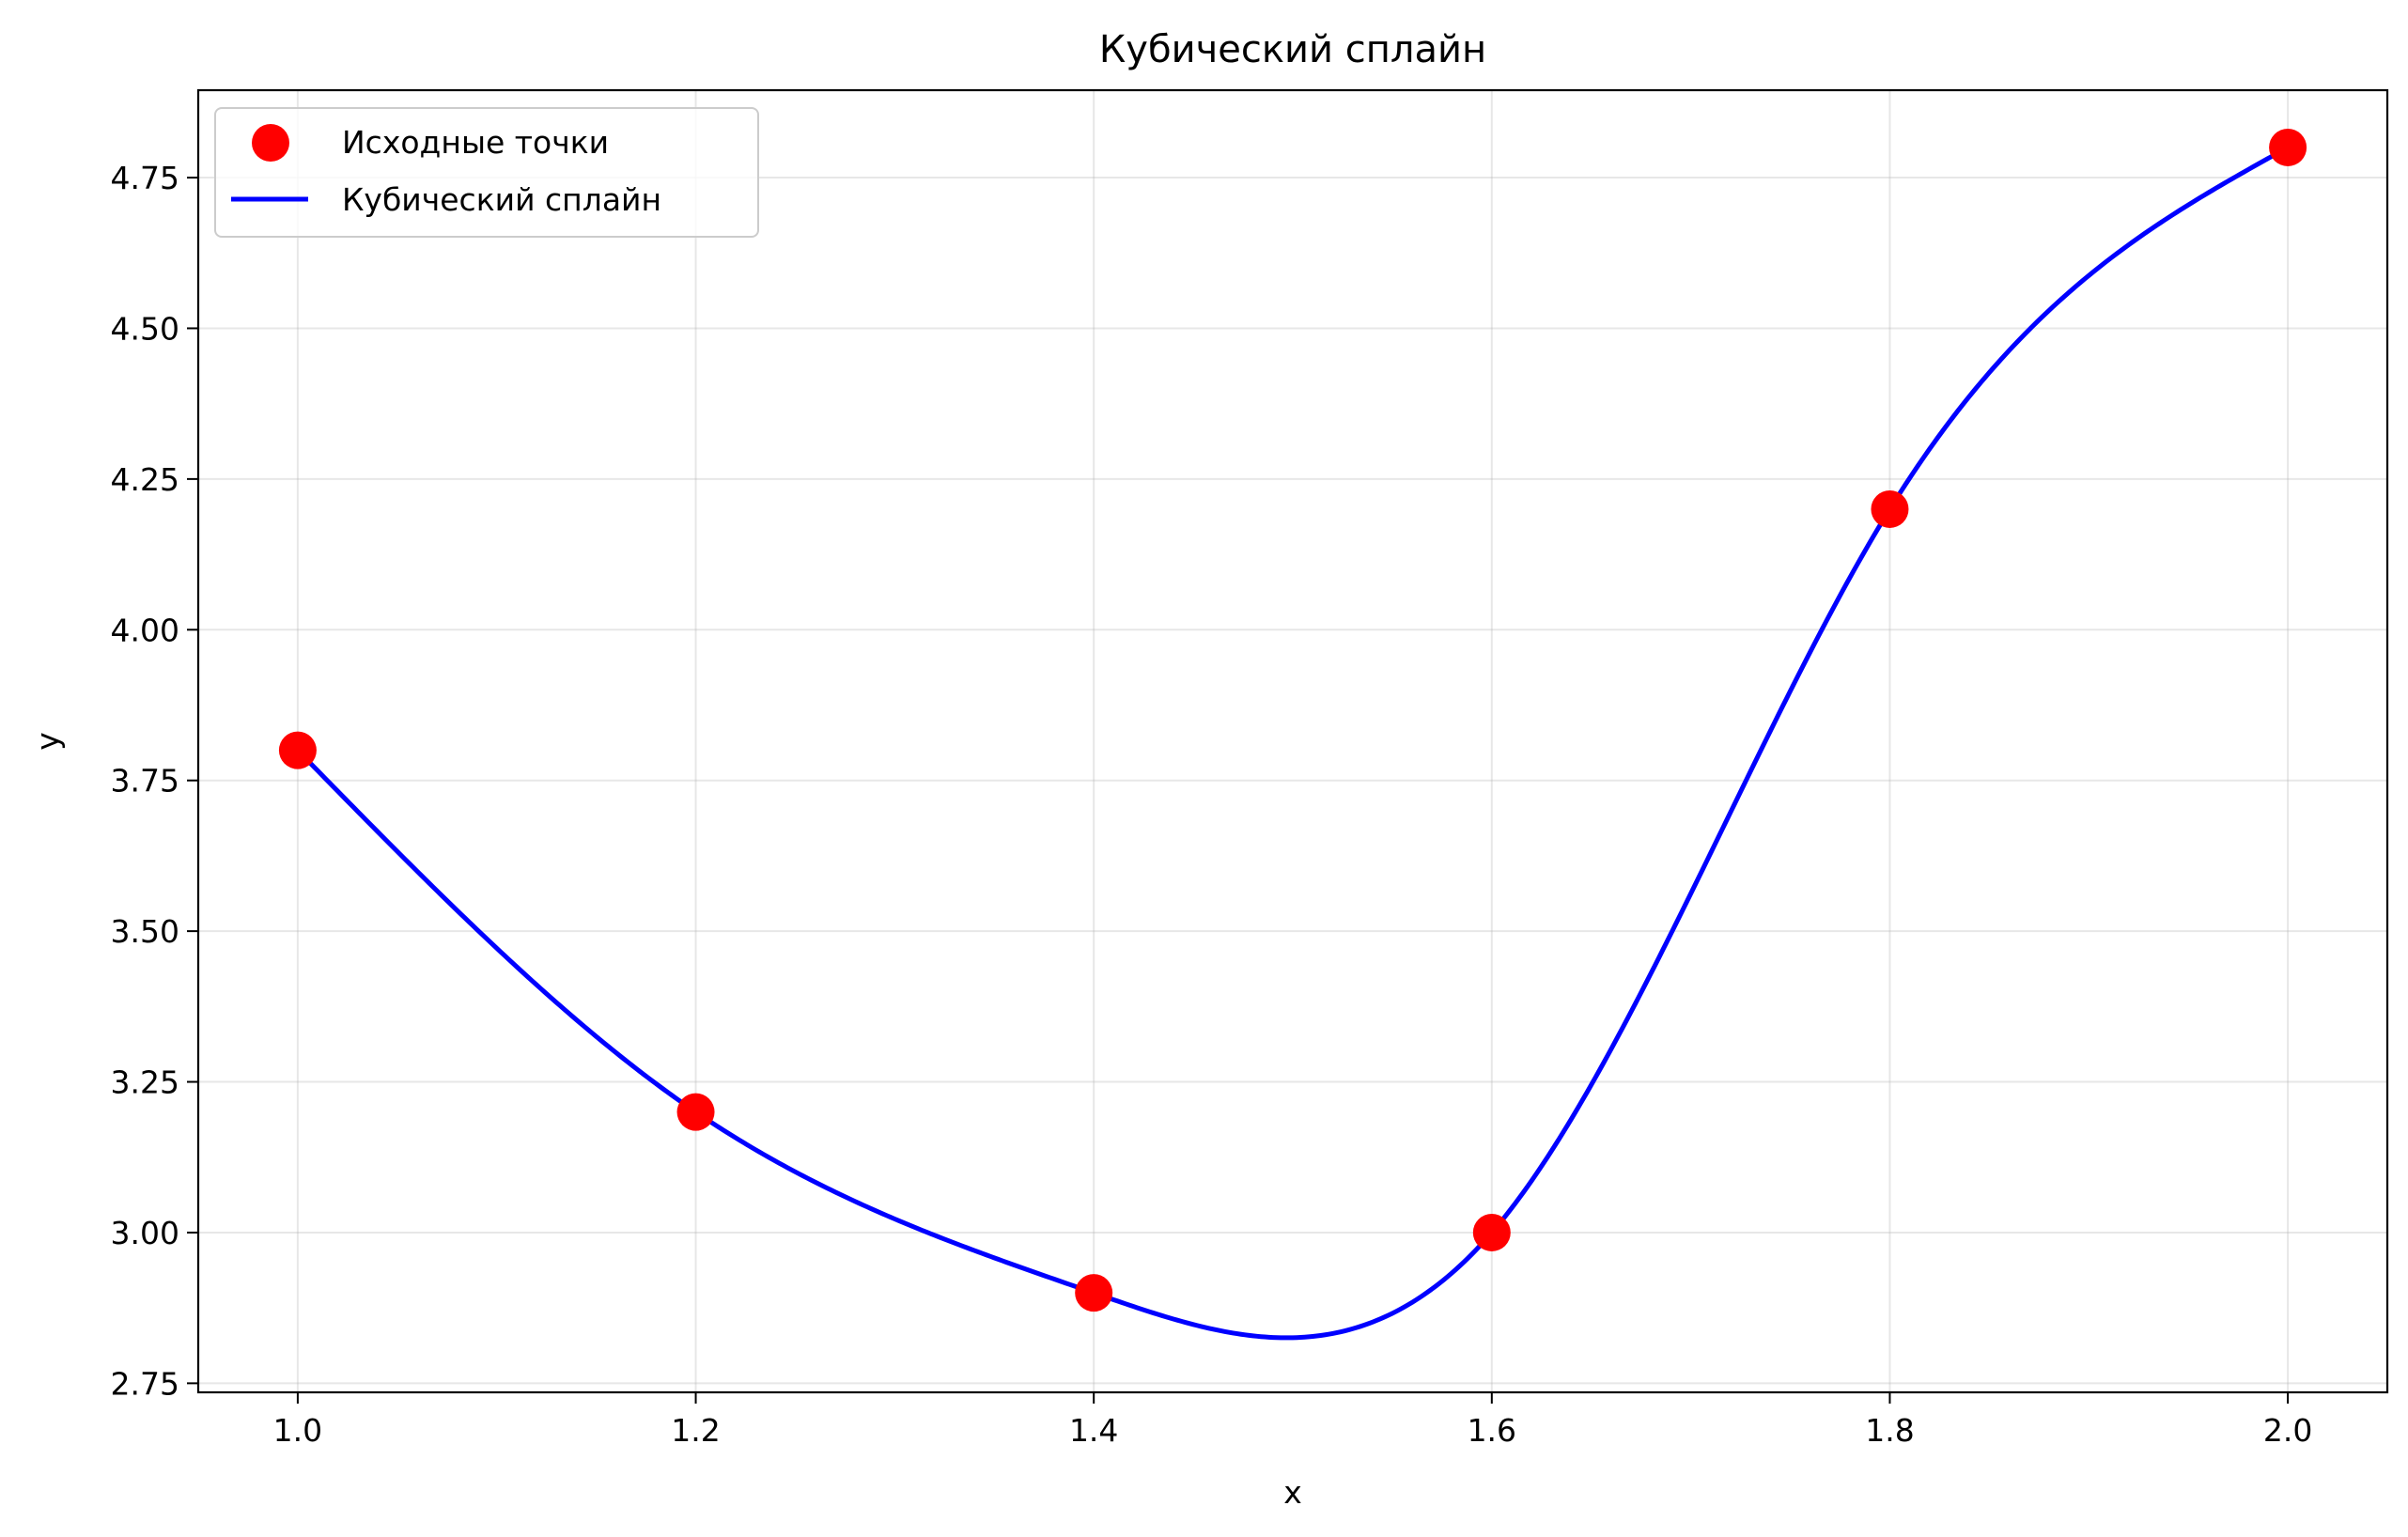  What do you see at coordinates (145, 630) in the screenshot?
I see `y-tick-label: 4.00` at bounding box center [145, 630].